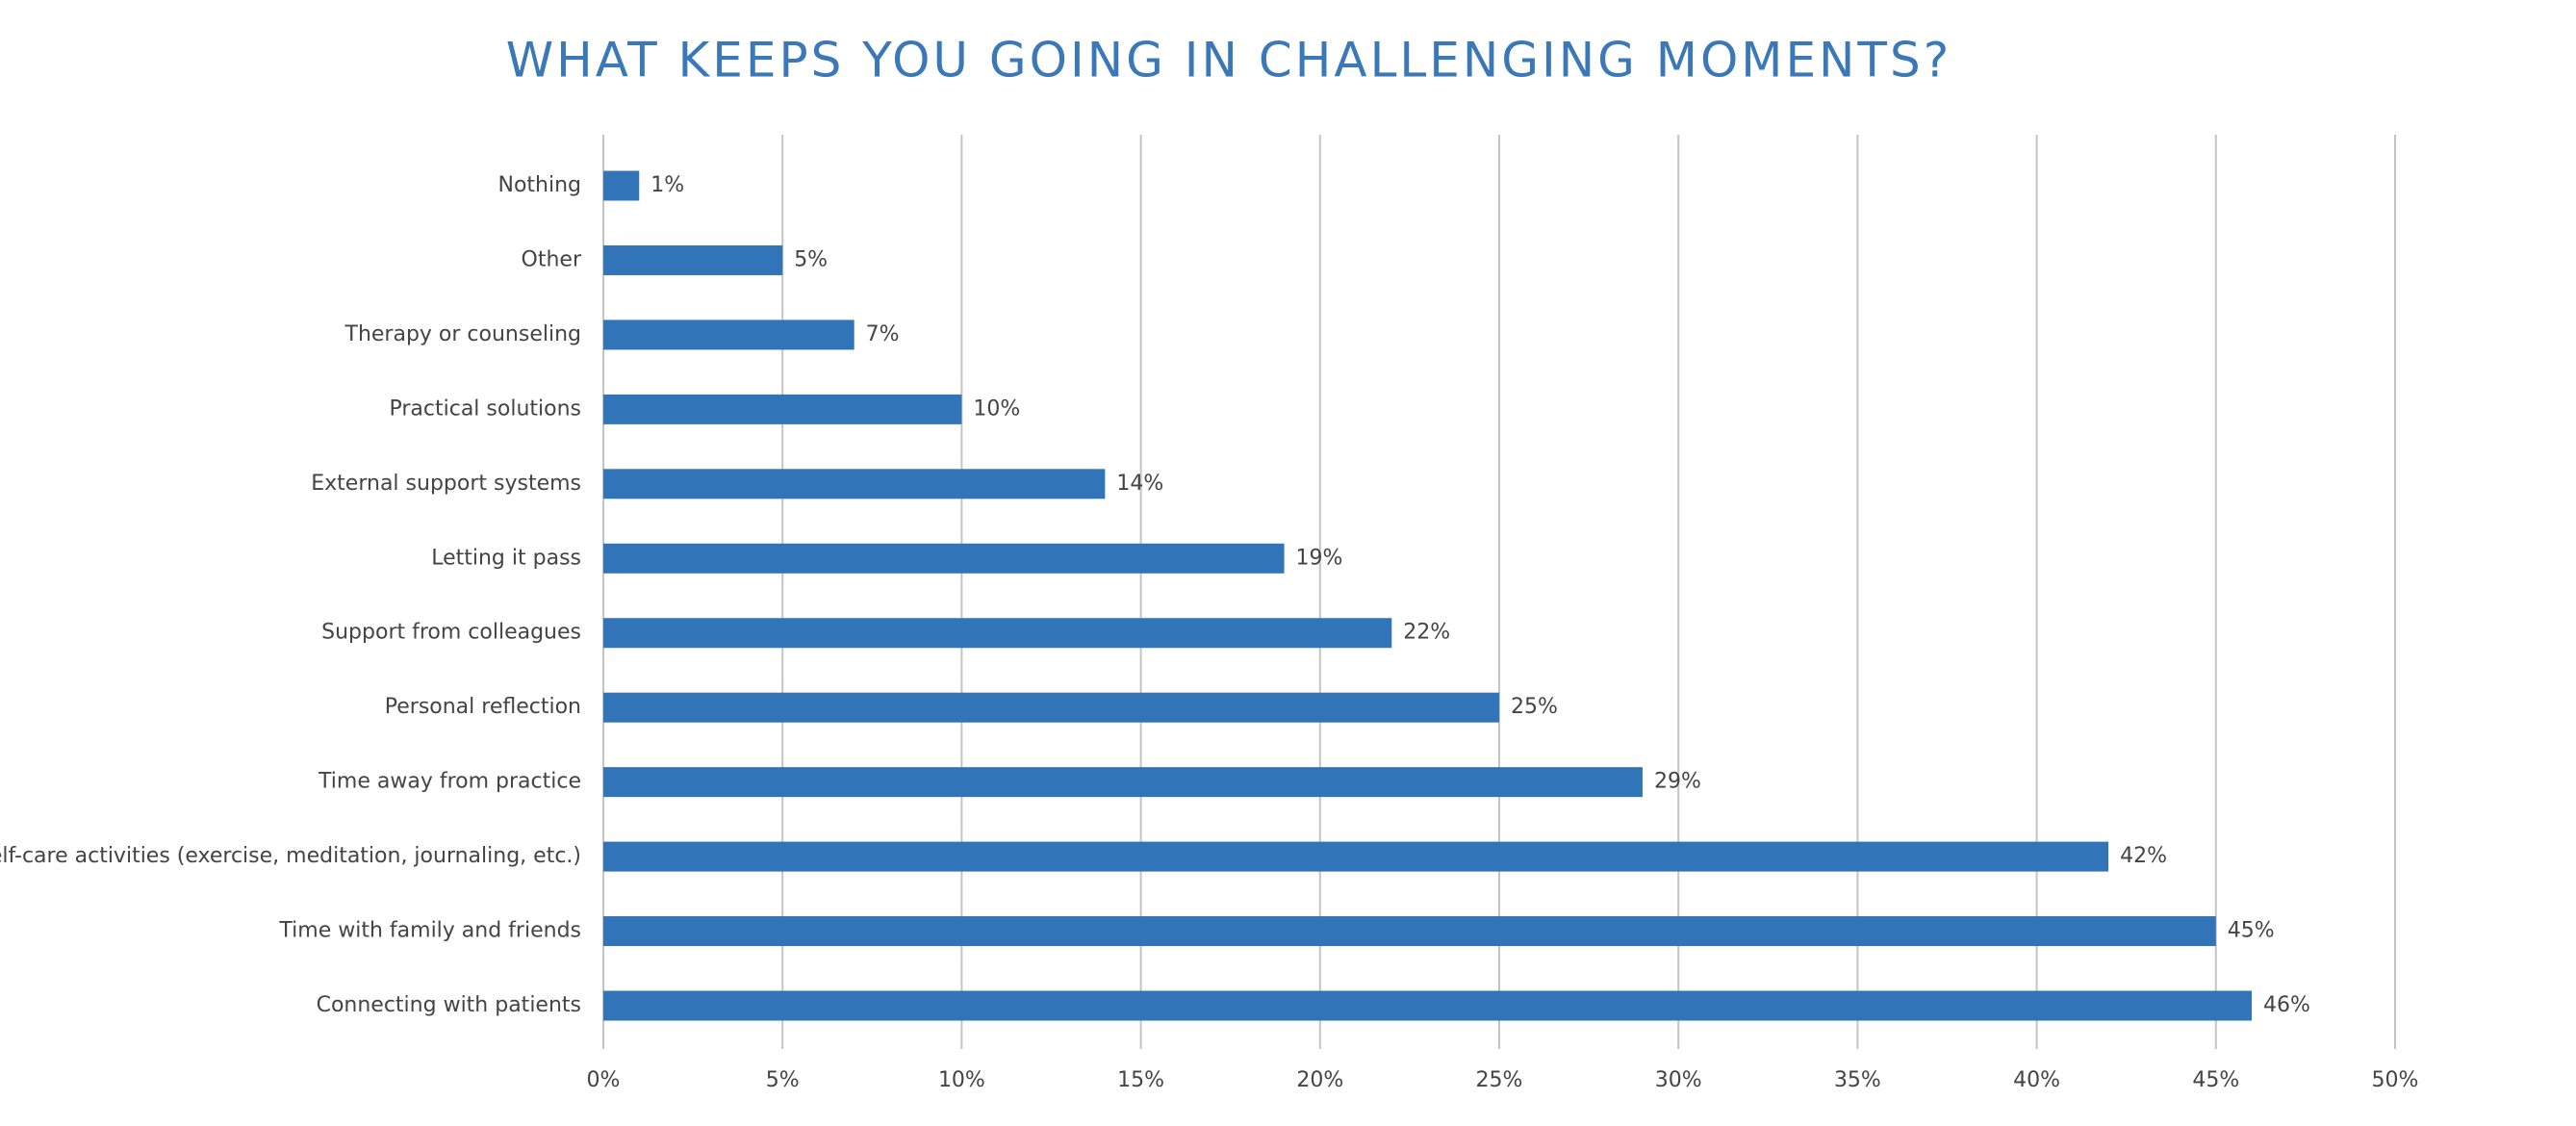 The width and height of the screenshot is (2576, 1126). What do you see at coordinates (451, 633) in the screenshot?
I see `y-tick-label: Support from colleagues` at bounding box center [451, 633].